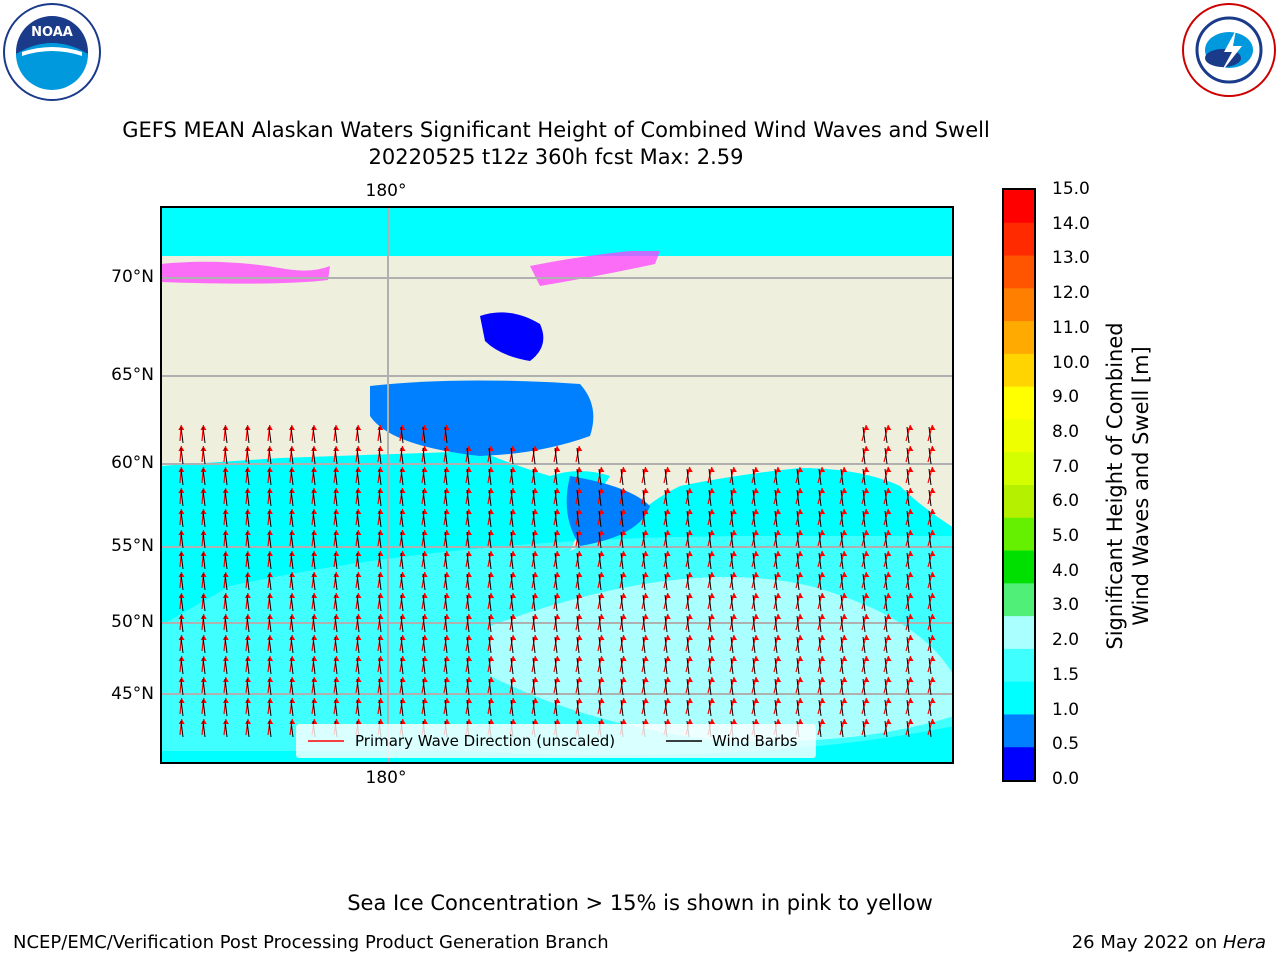 The height and width of the screenshot is (960, 1280). I want to click on colorbar-label-line2: Wind Waves and Swell [m], so click(1141, 486).